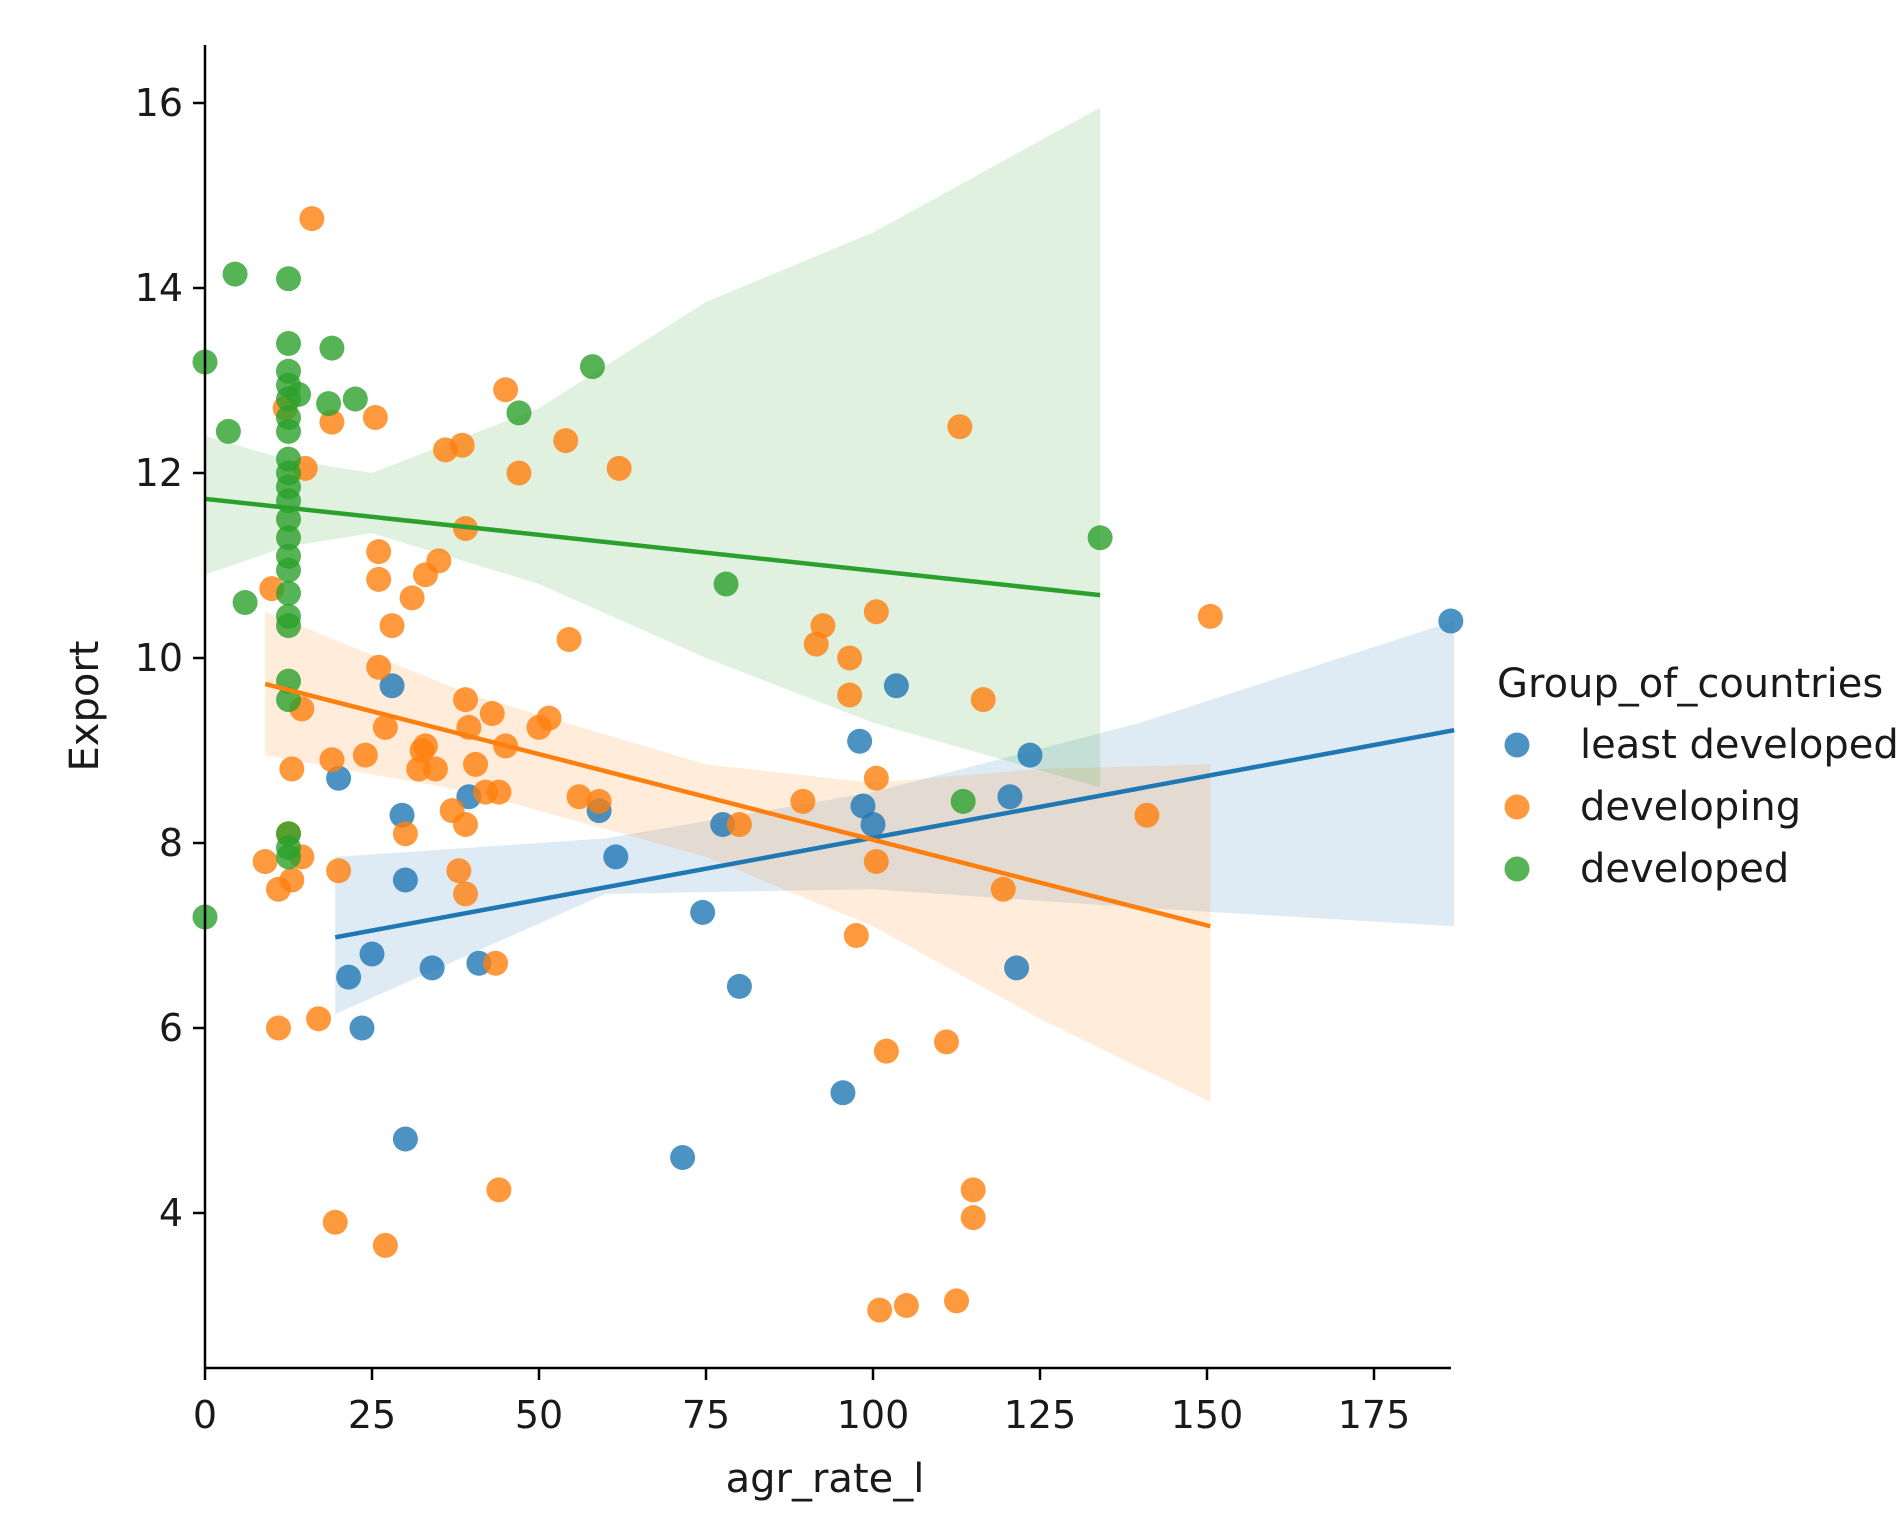 This screenshot has width=1899, height=1535. Describe the element at coordinates (1690, 684) in the screenshot. I see `legend-title: Group_of_countries` at that location.